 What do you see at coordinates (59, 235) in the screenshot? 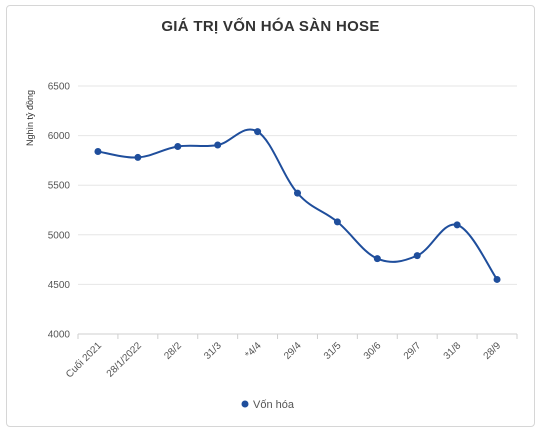
I see `y-tick-label-5000: 5000` at bounding box center [59, 235].